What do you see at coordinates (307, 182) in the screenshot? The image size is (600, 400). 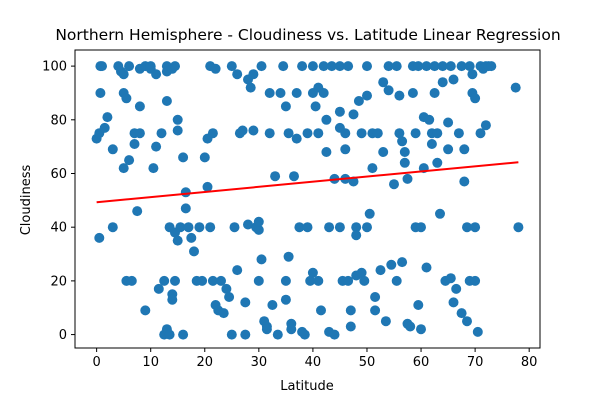 I see `regression-line-group` at bounding box center [307, 182].